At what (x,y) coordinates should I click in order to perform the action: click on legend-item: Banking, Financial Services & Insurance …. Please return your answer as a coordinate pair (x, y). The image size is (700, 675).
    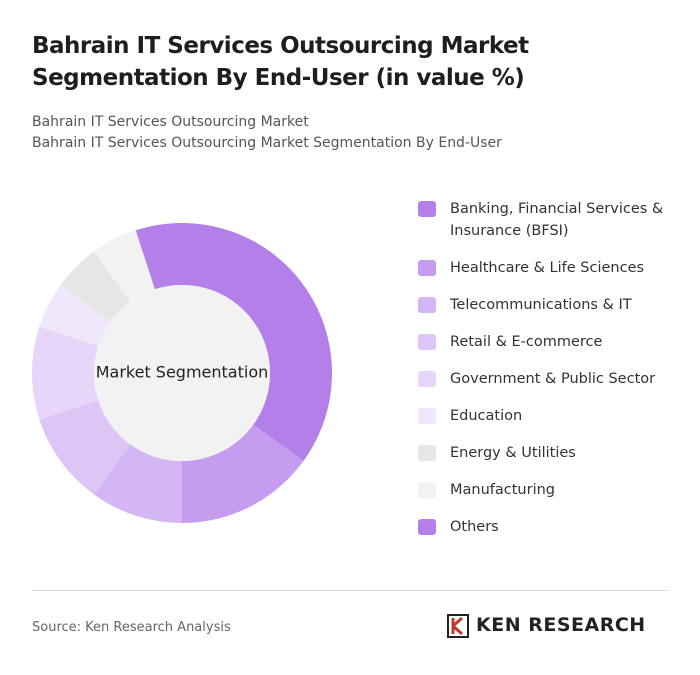
    Looking at the image, I should click on (548, 220).